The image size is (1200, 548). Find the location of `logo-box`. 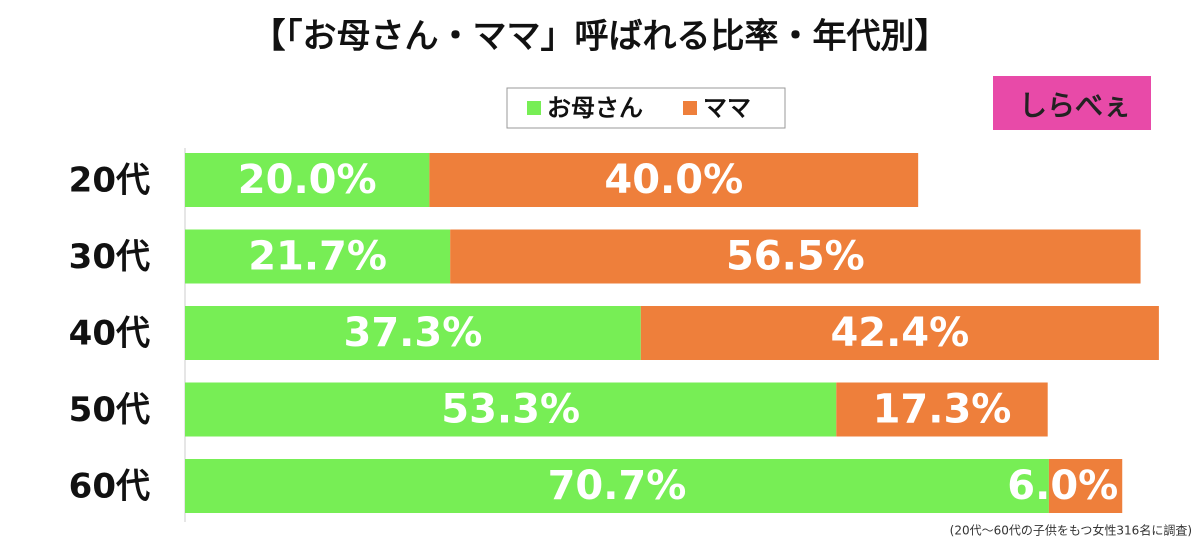

logo-box is located at coordinates (1072, 103).